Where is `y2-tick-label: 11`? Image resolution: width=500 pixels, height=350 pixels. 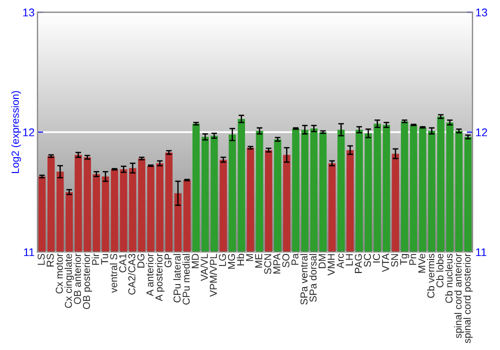 y2-tick-label: 11 is located at coordinates (481, 252).